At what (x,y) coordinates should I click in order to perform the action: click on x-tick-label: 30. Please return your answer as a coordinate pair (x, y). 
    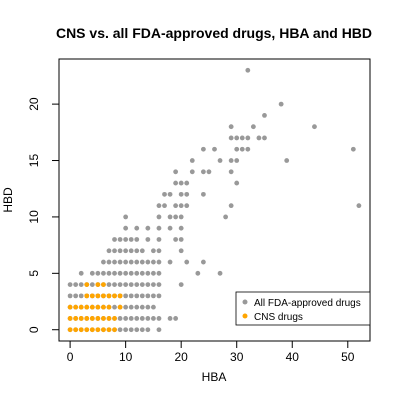
    Looking at the image, I should click on (237, 357).